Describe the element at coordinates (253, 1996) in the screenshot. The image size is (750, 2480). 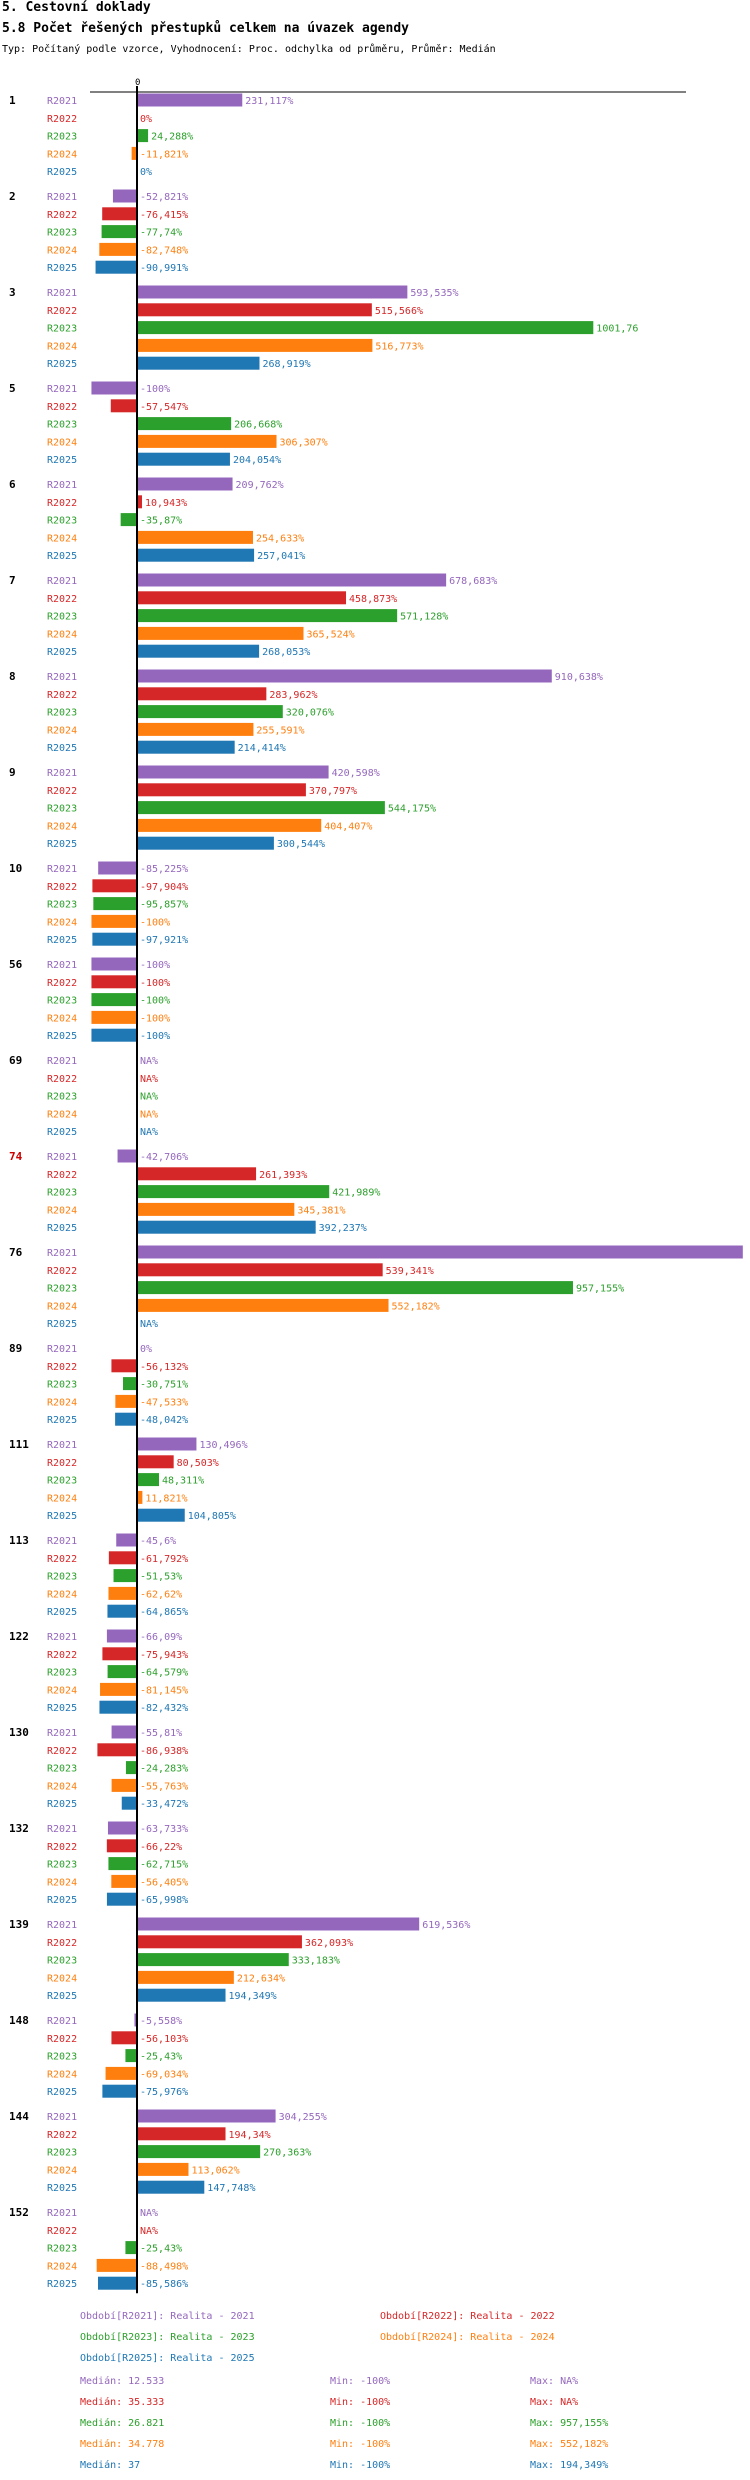
I see `data-label: 194,349%` at that location.